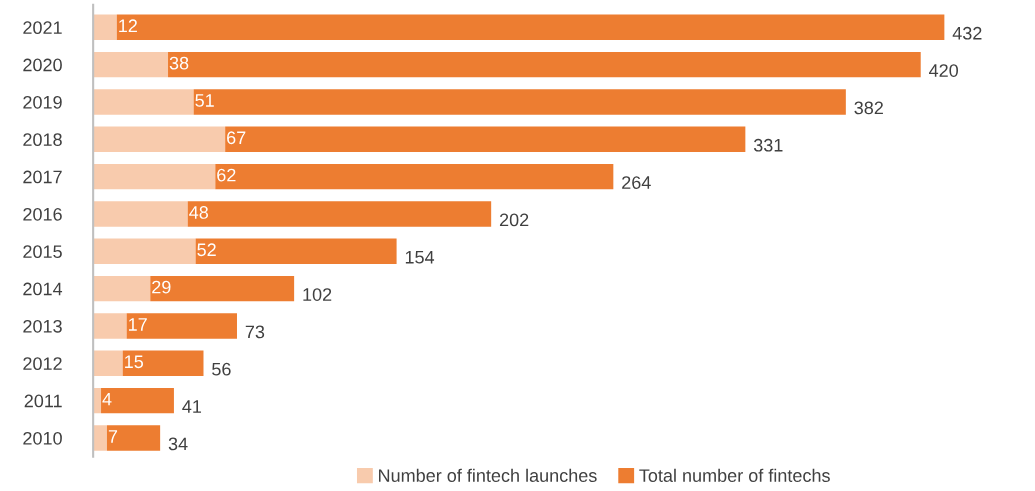  What do you see at coordinates (488, 475) in the screenshot?
I see `legend-label: Number of fintech launches` at bounding box center [488, 475].